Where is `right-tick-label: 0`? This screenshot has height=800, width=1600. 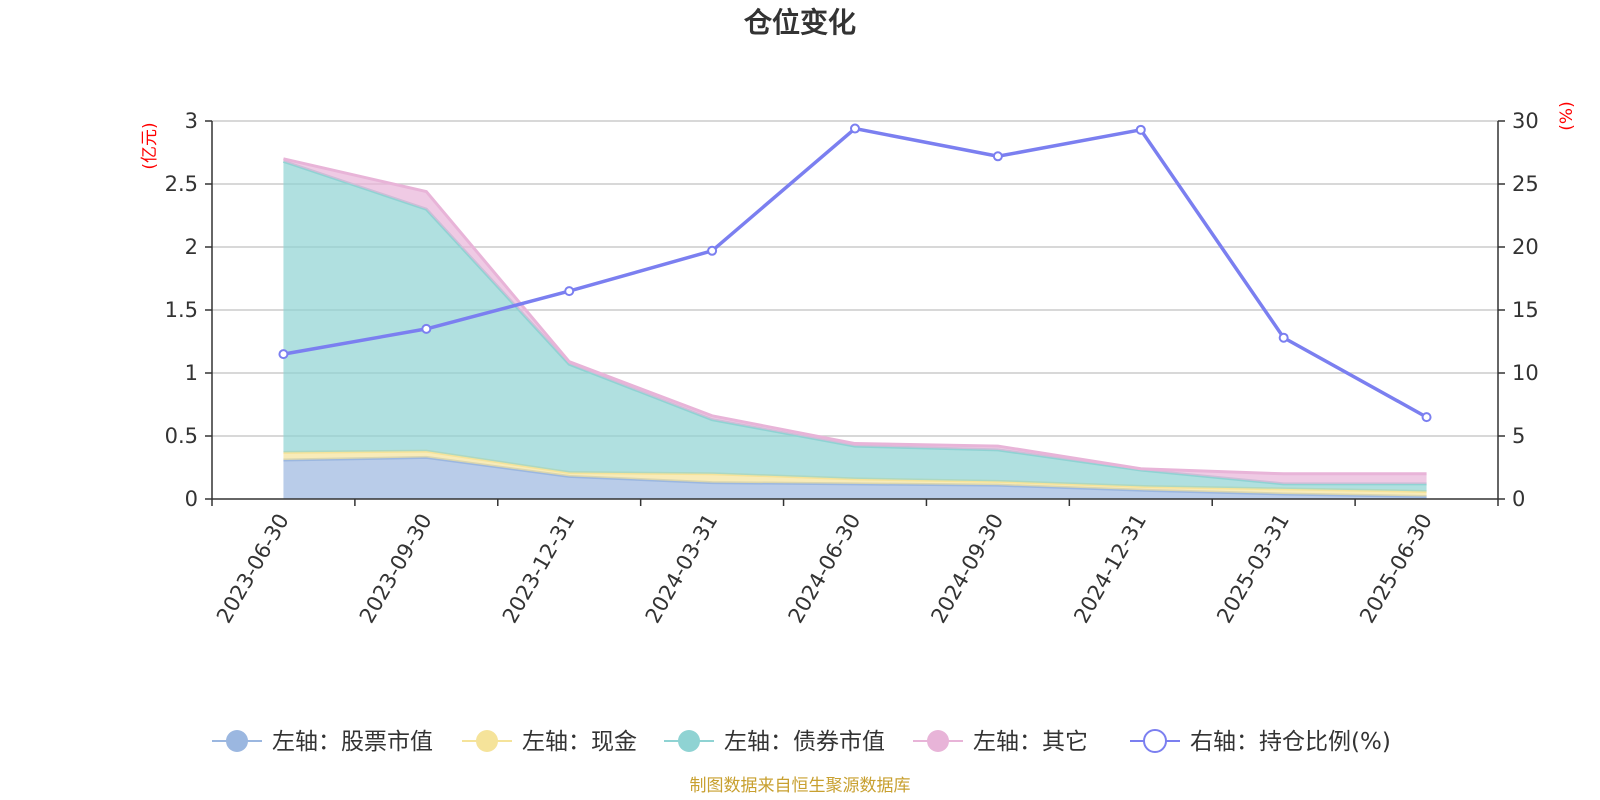 right-tick-label: 0 is located at coordinates (1518, 499).